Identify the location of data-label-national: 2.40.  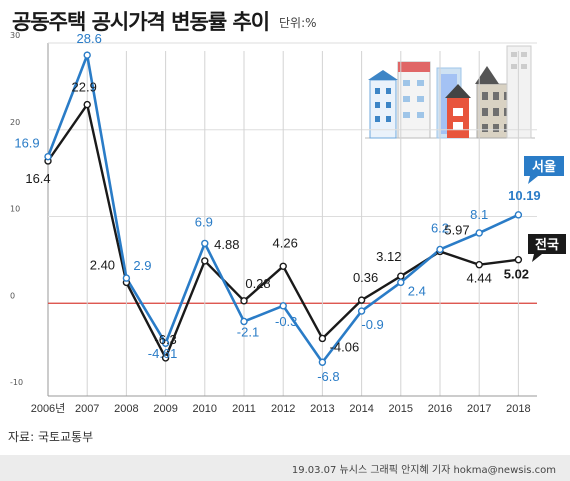
(102, 264).